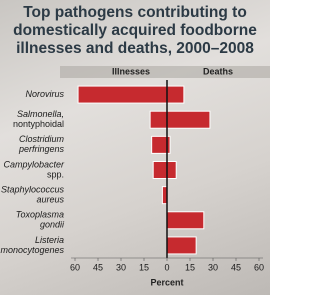 The width and height of the screenshot is (320, 295). What do you see at coordinates (131, 71) in the screenshot?
I see `series-header: Illnesses` at bounding box center [131, 71].